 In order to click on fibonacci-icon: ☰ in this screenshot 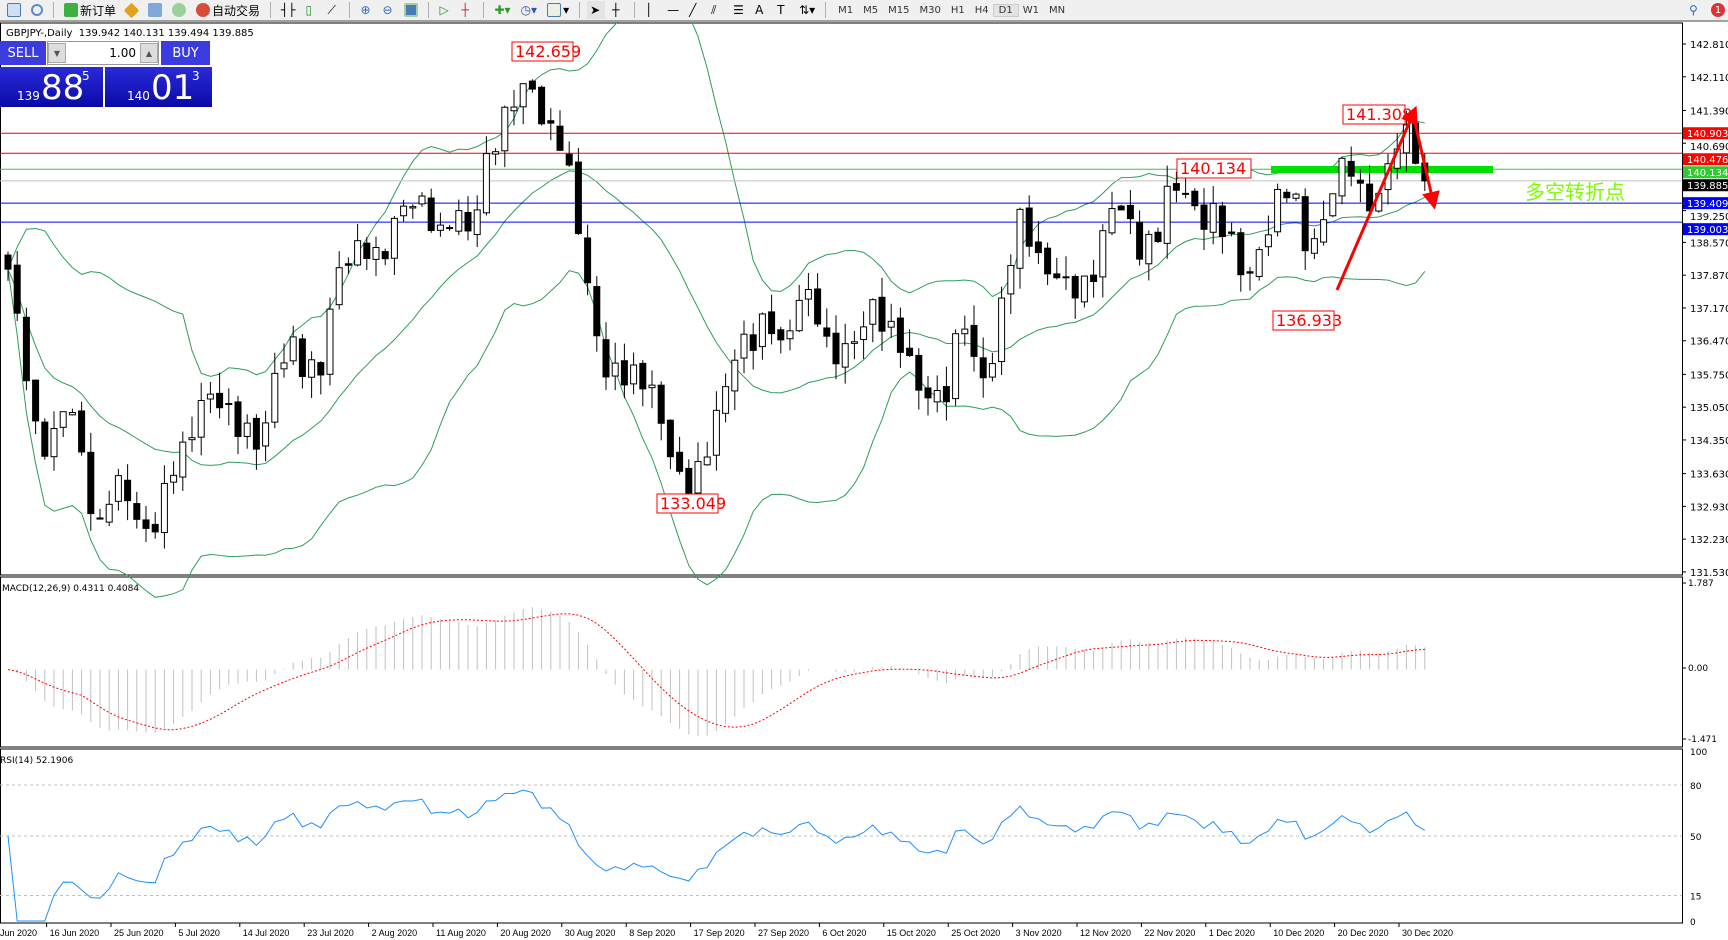, I will do `click(738, 10)`.